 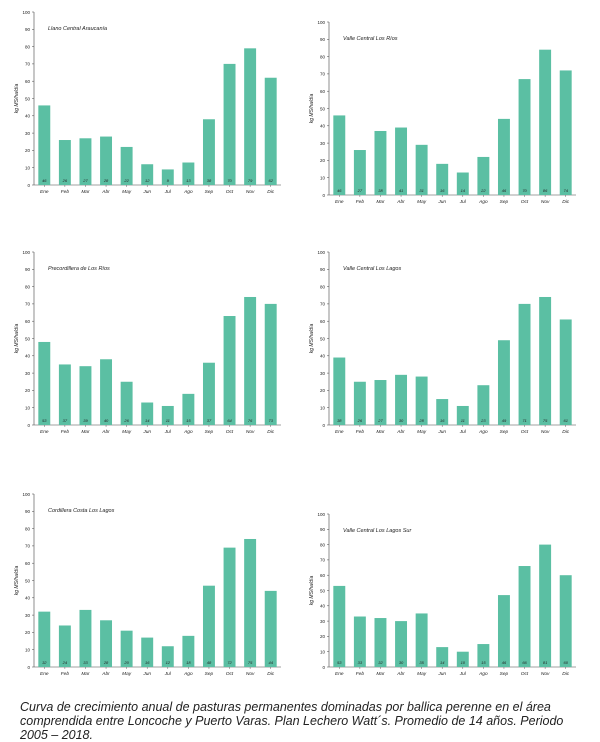 What do you see at coordinates (44, 420) in the screenshot?
I see `bar-value-label: 53` at bounding box center [44, 420].